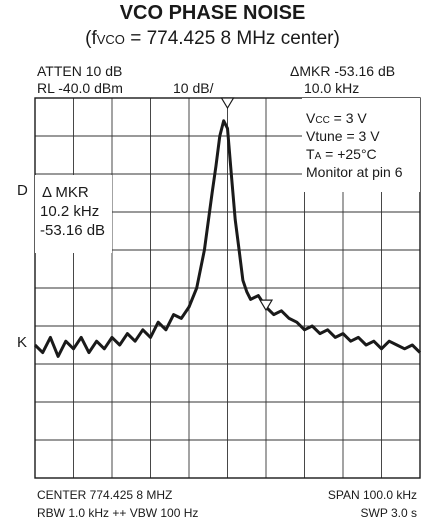 This screenshot has width=425, height=525. Describe the element at coordinates (91, 38) in the screenshot. I see `subtitle-prefix: (f` at that location.